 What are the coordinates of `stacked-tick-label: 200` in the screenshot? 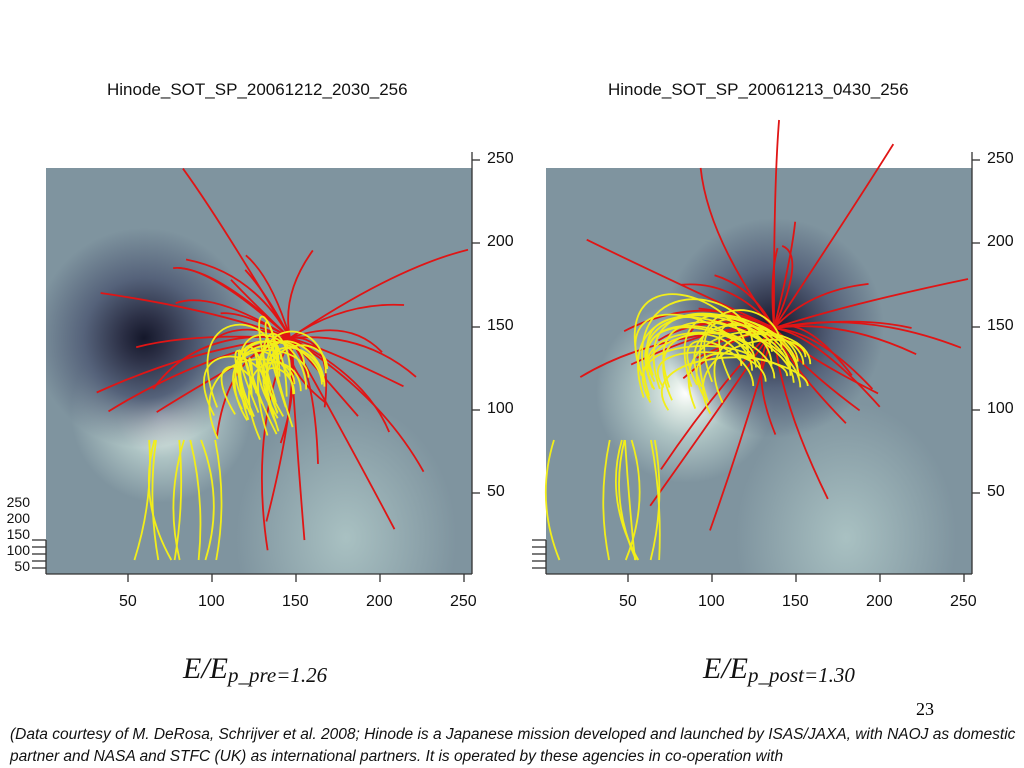 It's located at (18, 518).